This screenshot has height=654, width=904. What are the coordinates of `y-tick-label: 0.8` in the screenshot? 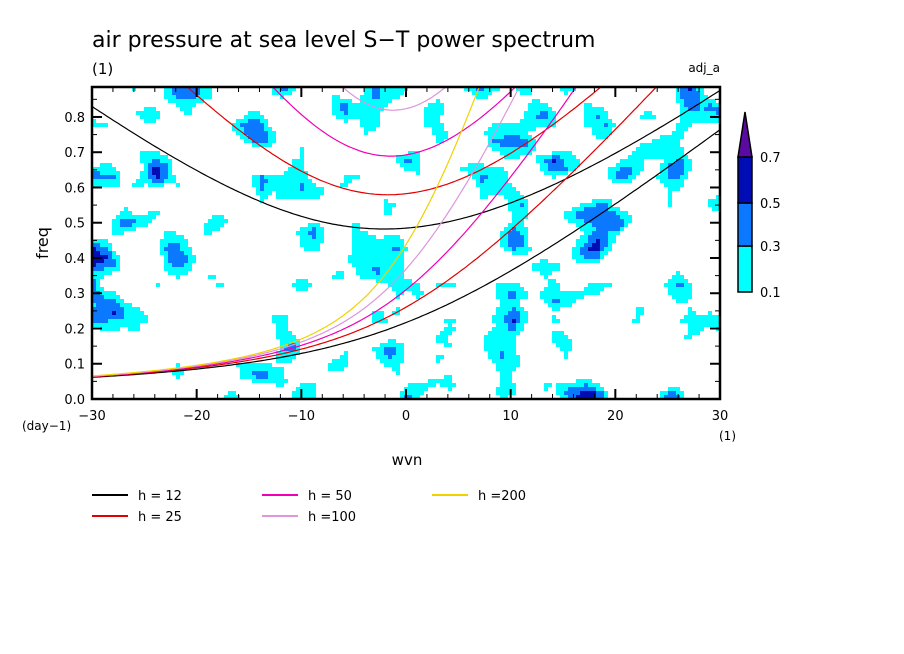 It's located at (74, 118).